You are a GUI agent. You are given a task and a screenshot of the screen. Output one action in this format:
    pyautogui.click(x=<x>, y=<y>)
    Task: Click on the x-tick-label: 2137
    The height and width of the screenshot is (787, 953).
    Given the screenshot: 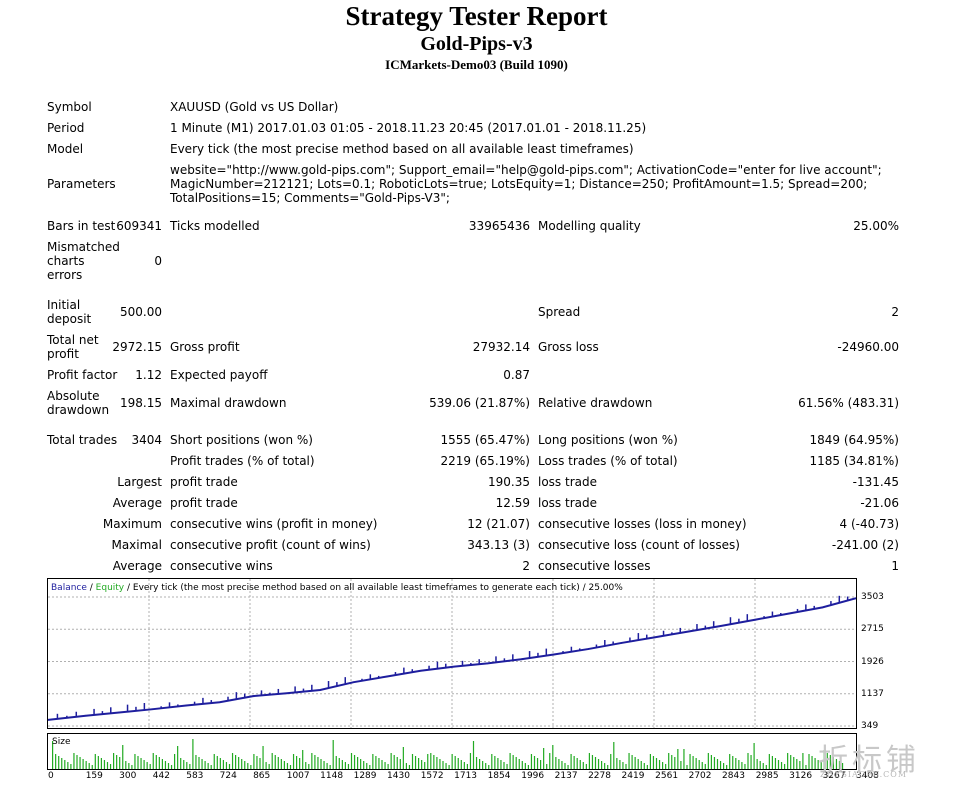 What is the action you would take?
    pyautogui.click(x=566, y=776)
    